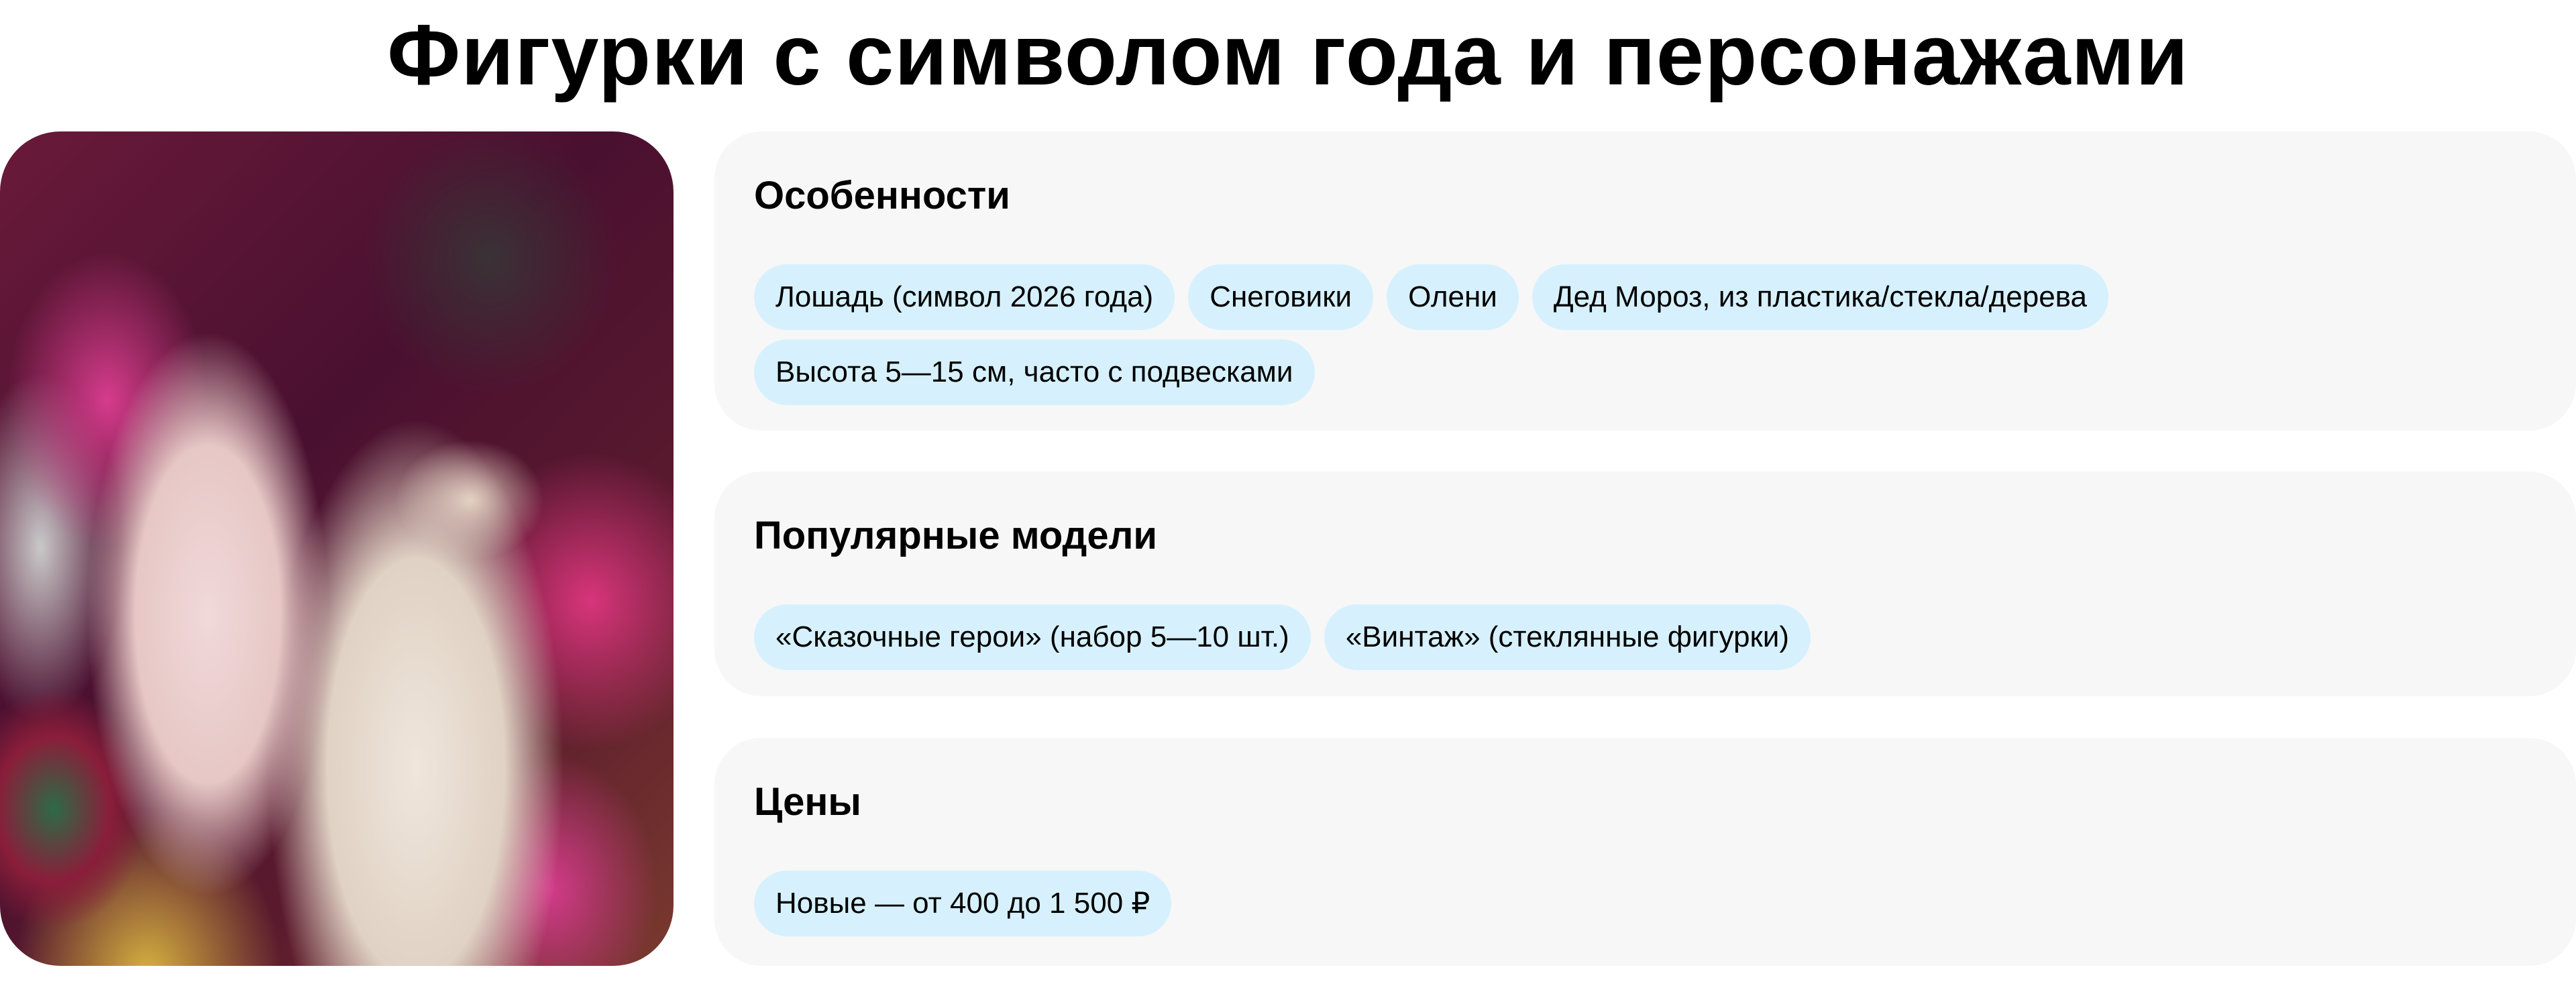  I want to click on chip: Дед Мороз, из пластика/стекла/дерева, so click(1820, 297).